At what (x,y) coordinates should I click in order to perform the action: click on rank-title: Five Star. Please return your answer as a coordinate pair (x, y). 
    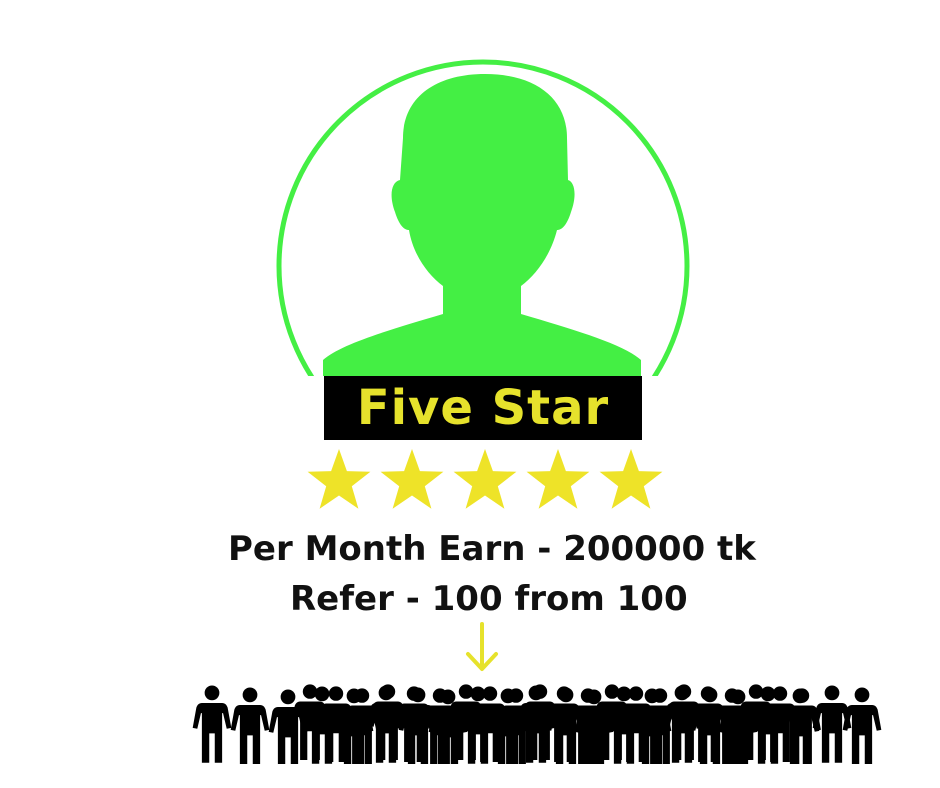
    Looking at the image, I should click on (483, 408).